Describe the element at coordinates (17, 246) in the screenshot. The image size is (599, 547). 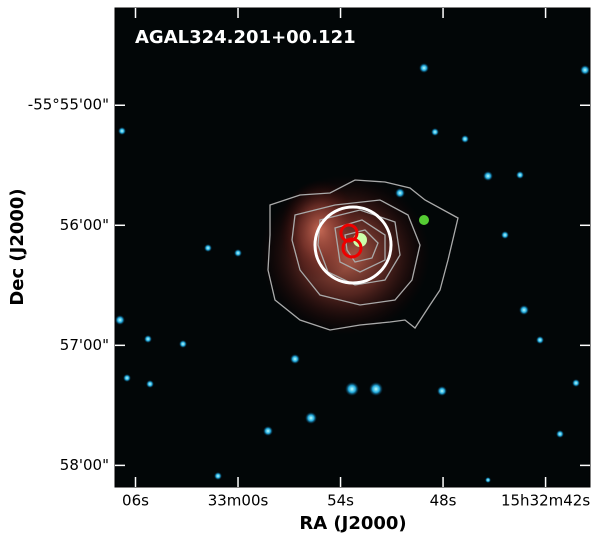
I see `y-axis-label: Dec (J2000)` at that location.